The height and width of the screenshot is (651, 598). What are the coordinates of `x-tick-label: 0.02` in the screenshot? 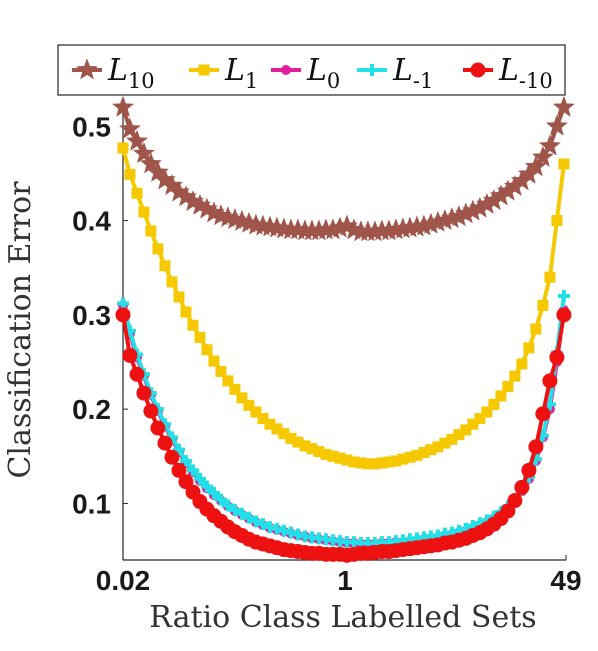 It's located at (123, 580).